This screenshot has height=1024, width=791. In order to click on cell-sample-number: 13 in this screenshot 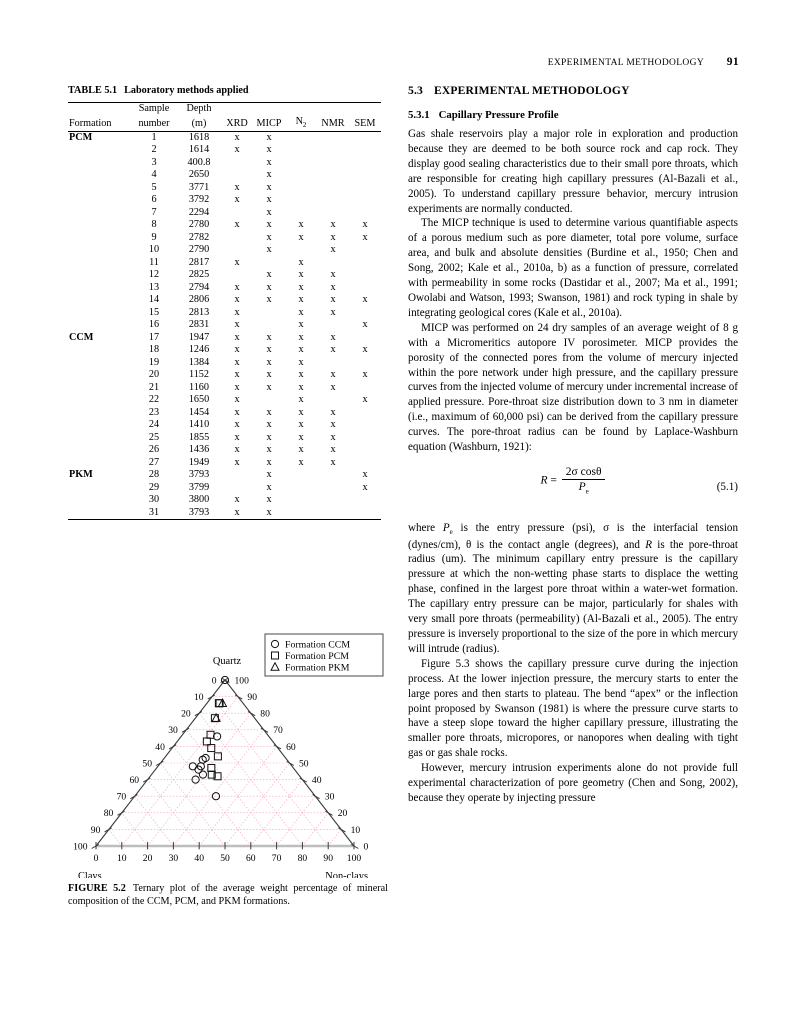, I will do `click(154, 287)`.